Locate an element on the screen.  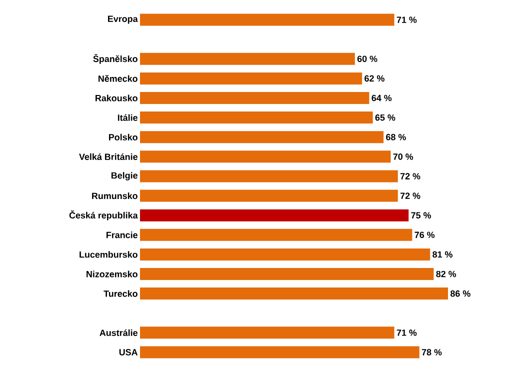
y-tick-label: Austrálie is located at coordinates (119, 332).